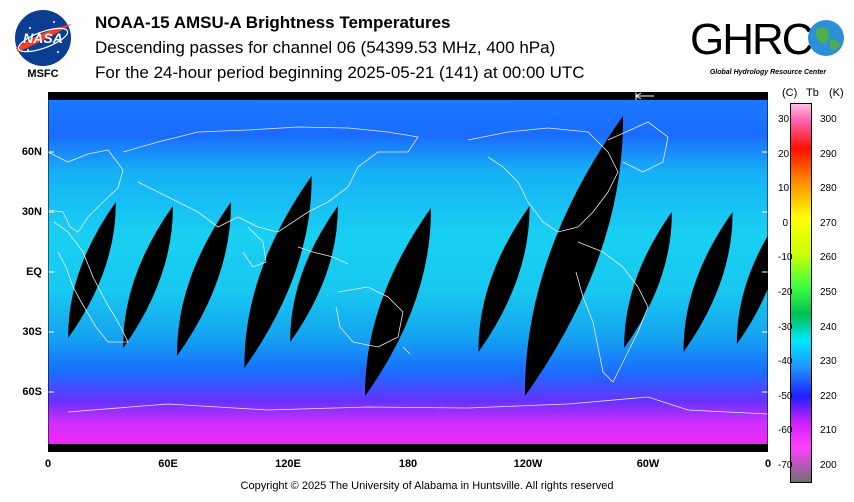 The height and width of the screenshot is (502, 854). What do you see at coordinates (43, 47) in the screenshot?
I see `nasa-logo: NASA MSFC` at bounding box center [43, 47].